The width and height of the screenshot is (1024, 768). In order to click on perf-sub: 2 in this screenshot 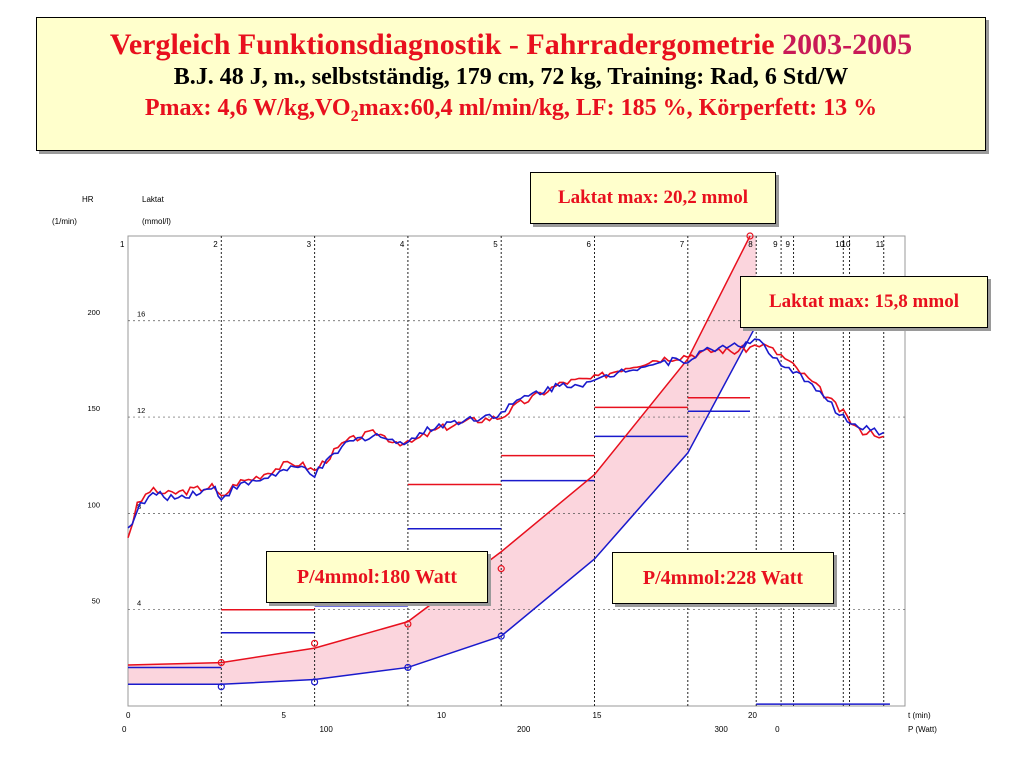, I will do `click(354, 116)`.